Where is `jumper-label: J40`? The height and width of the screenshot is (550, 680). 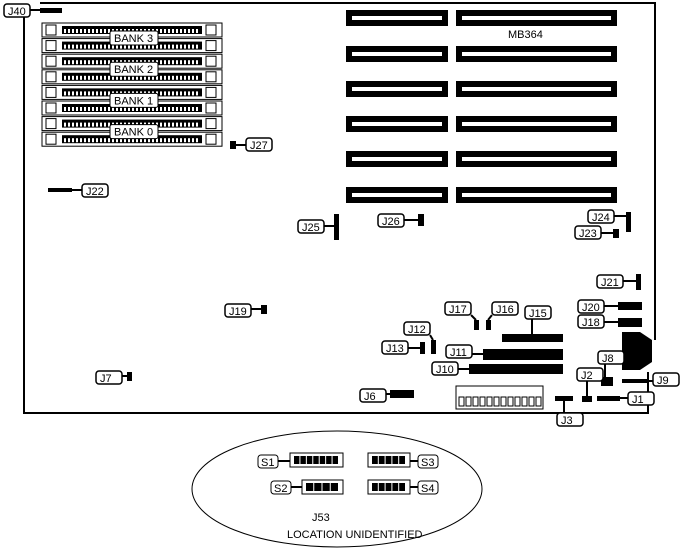
jumper-label: J40 is located at coordinates (17, 12).